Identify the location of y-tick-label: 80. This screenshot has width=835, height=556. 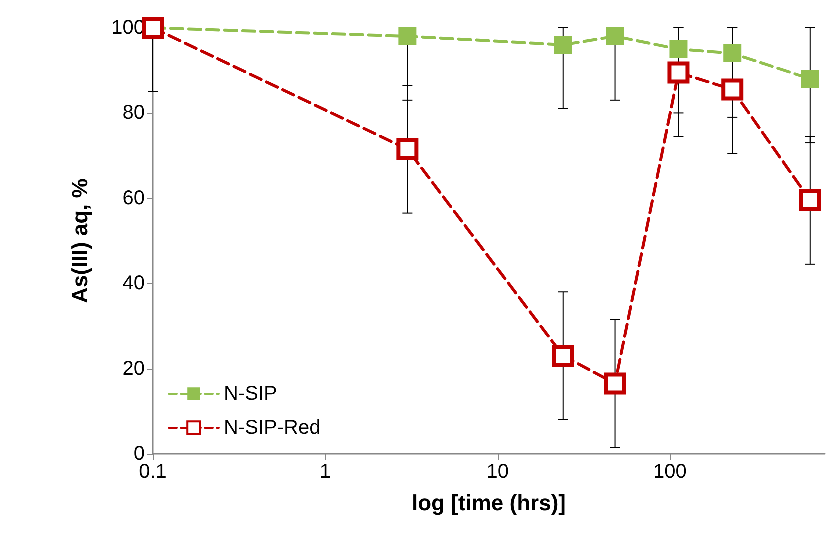
(133, 113).